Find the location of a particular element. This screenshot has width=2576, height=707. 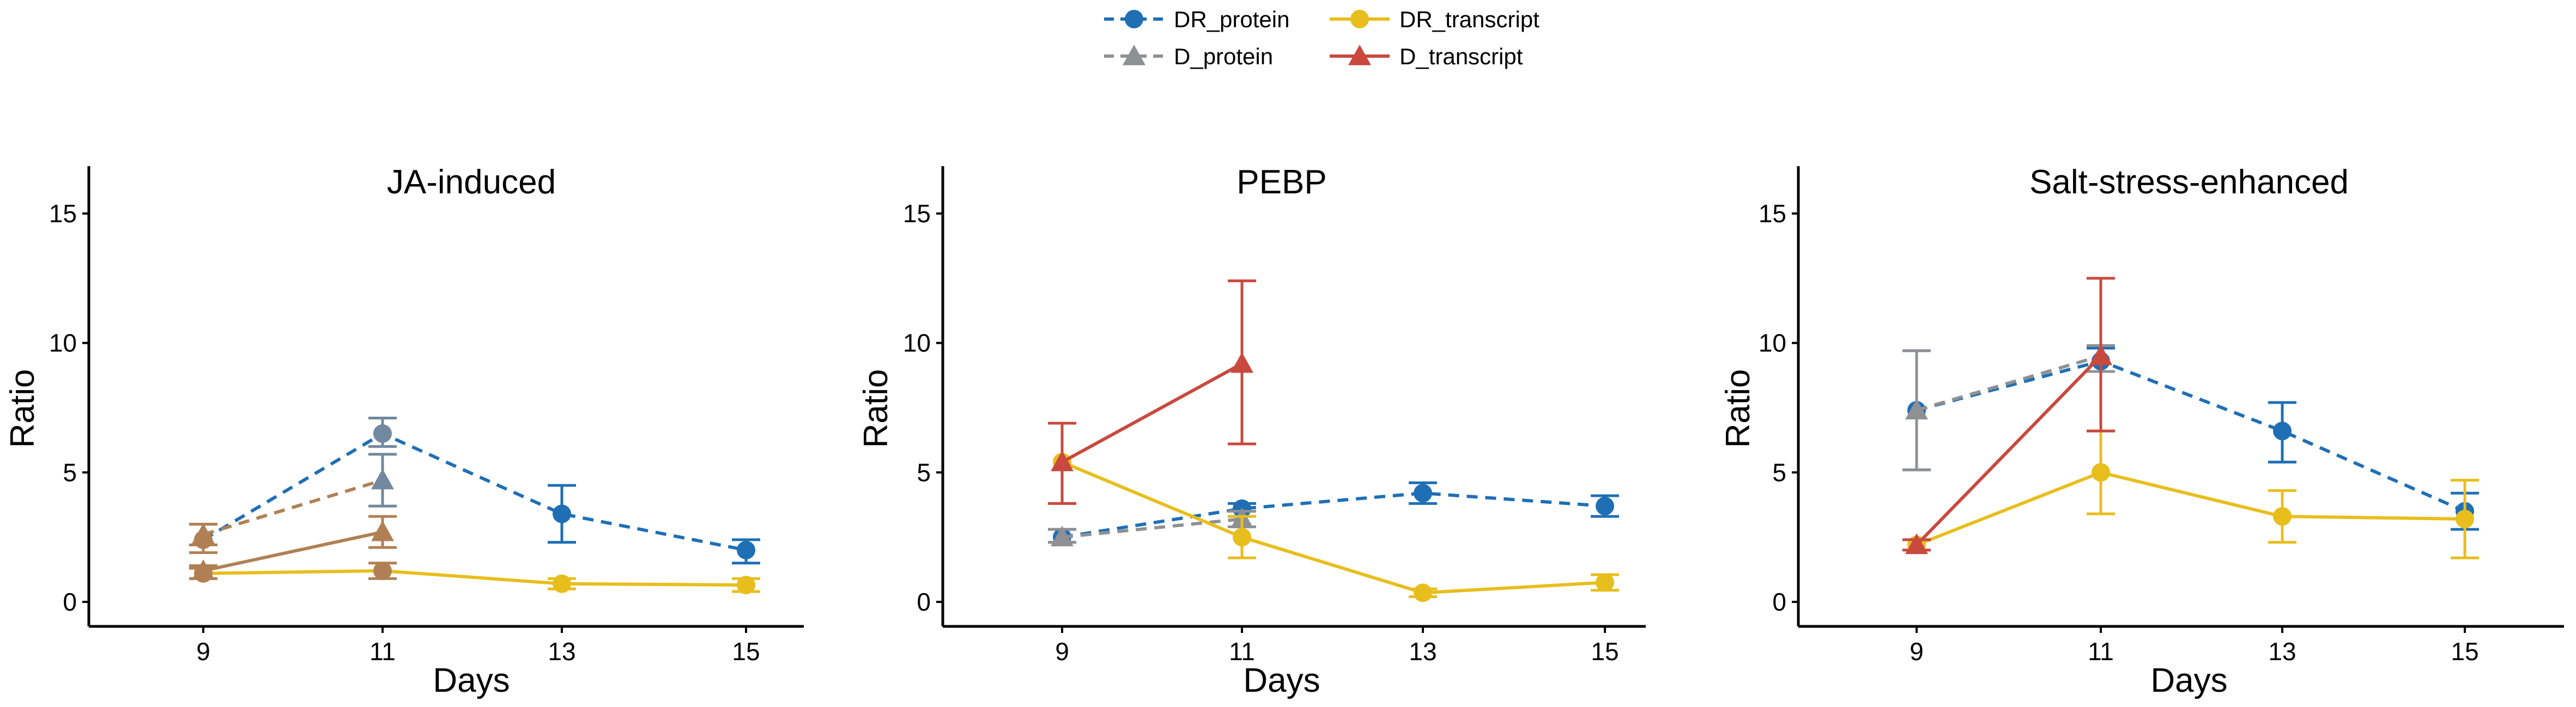

legend-item-d-transcript: D_transcript is located at coordinates (1427, 57).